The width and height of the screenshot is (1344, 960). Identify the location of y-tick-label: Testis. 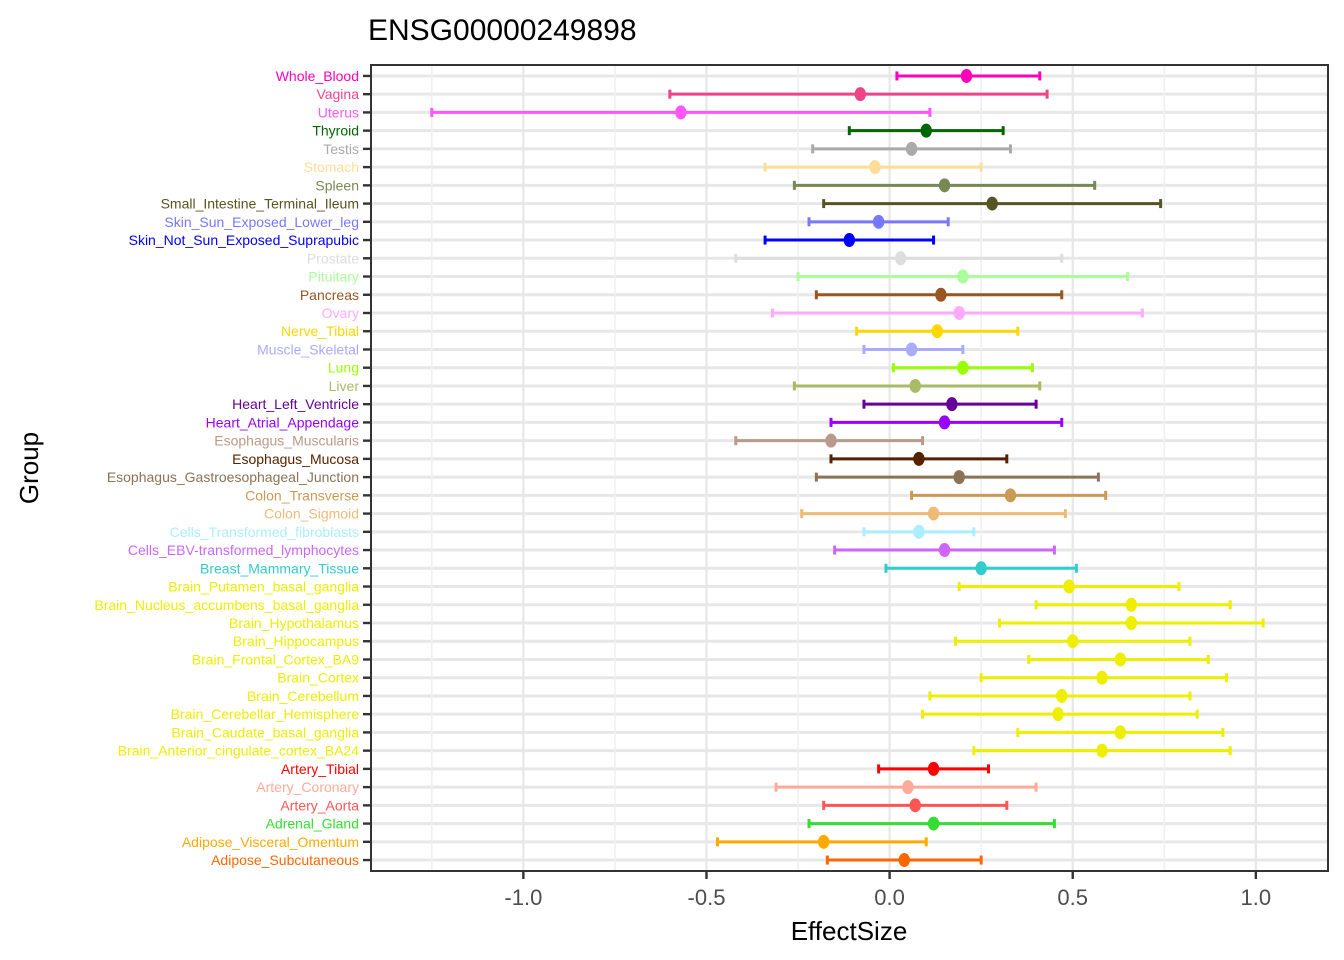
(341, 149).